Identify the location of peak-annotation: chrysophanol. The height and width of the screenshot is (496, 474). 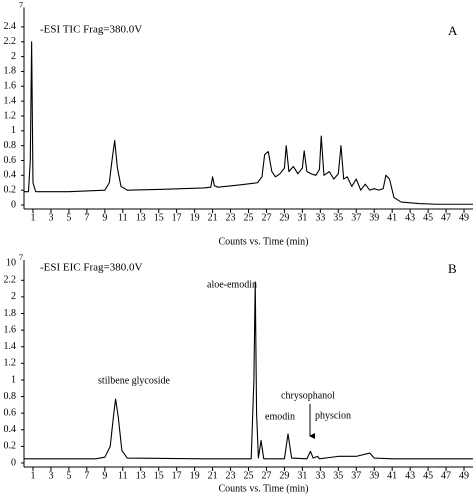
(308, 395).